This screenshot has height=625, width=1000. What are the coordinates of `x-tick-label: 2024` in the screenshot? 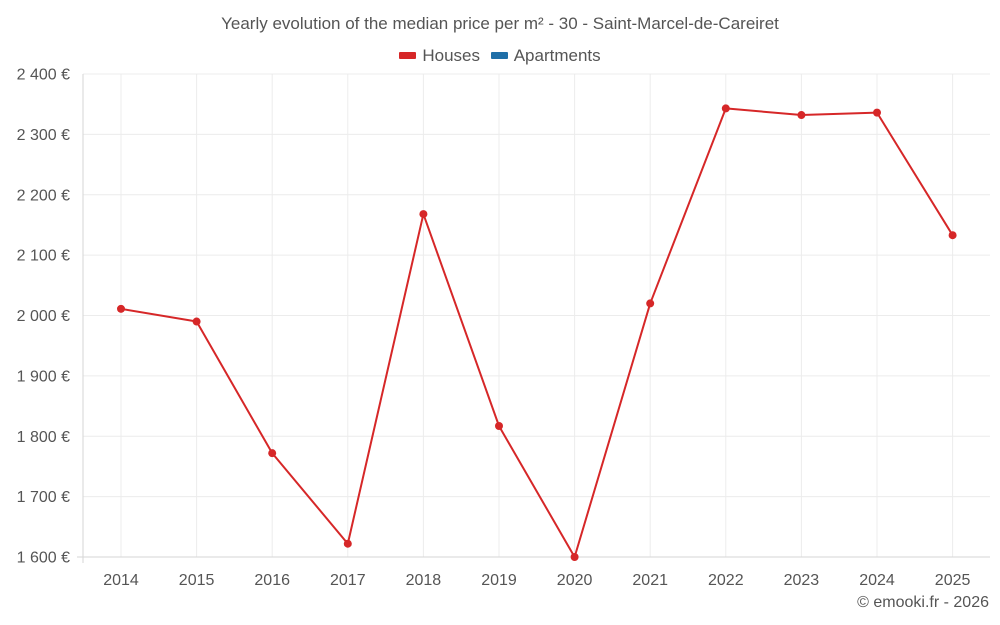 It's located at (877, 580).